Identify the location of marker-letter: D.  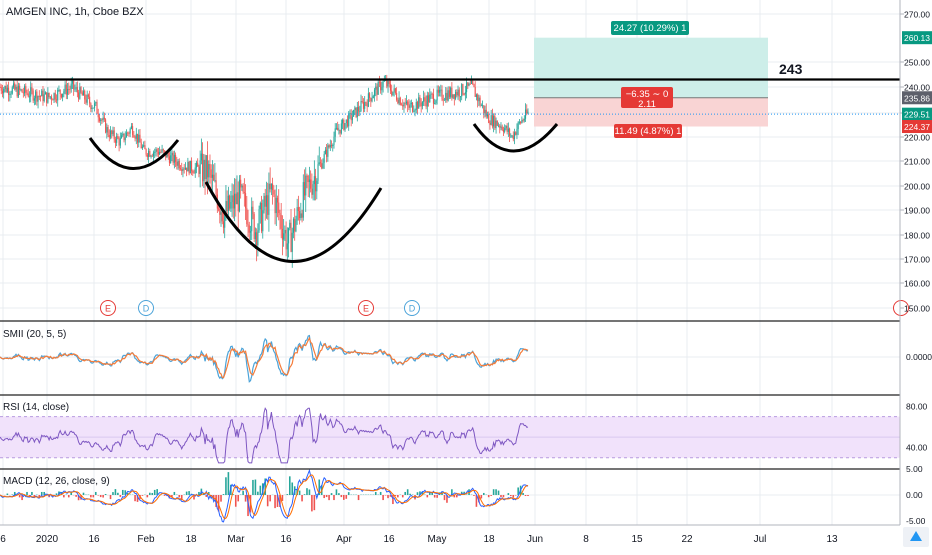
(146, 309).